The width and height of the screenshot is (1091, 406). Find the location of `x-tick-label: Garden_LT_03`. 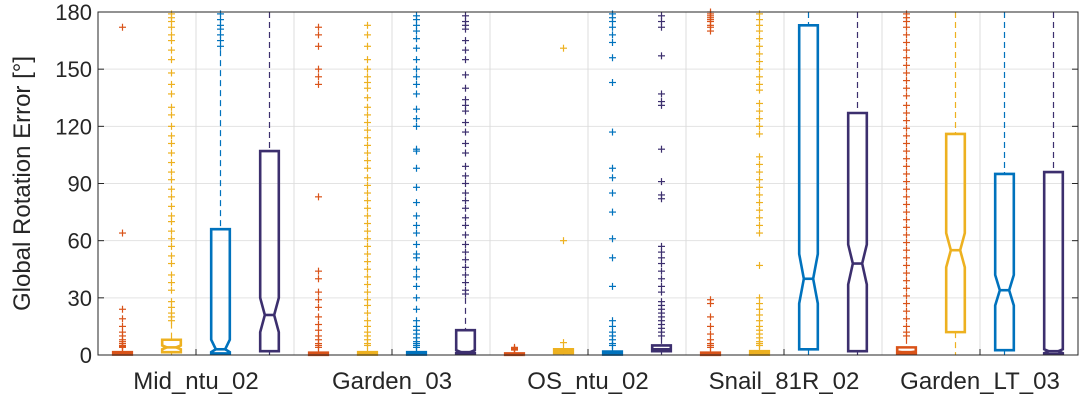

x-tick-label: Garden_LT_03 is located at coordinates (980, 381).